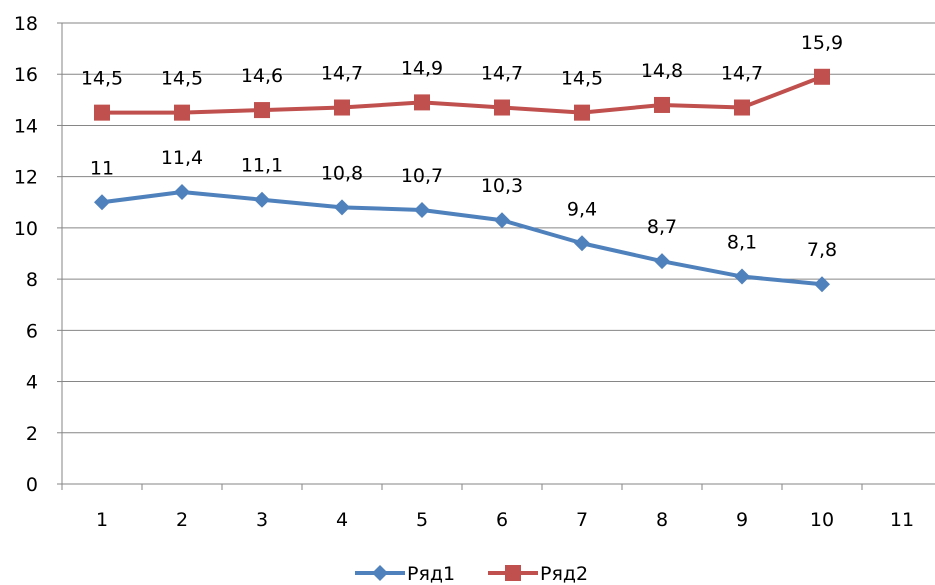 This screenshot has height=585, width=935. What do you see at coordinates (422, 520) in the screenshot?
I see `x-tick-label: 5` at bounding box center [422, 520].